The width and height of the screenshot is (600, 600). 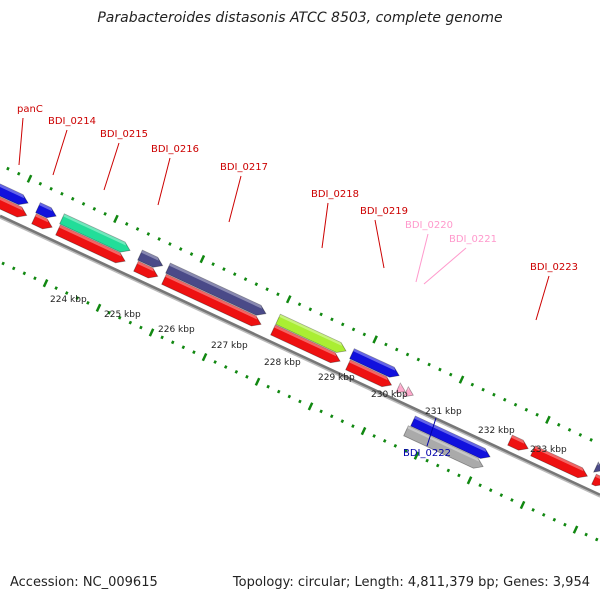 I want to click on feature-blue, so click(x=374, y=363).